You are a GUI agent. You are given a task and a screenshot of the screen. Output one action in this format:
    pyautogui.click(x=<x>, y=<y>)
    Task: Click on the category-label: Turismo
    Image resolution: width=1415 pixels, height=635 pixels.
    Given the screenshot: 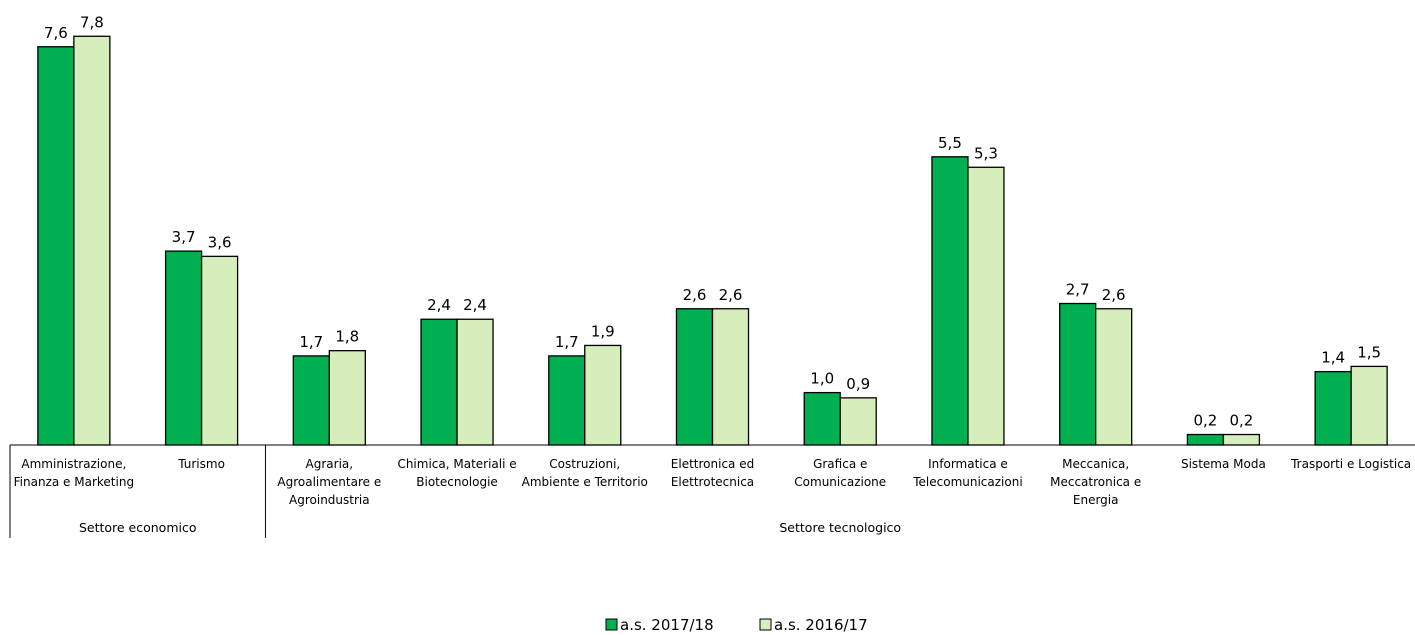 What is the action you would take?
    pyautogui.click(x=201, y=464)
    